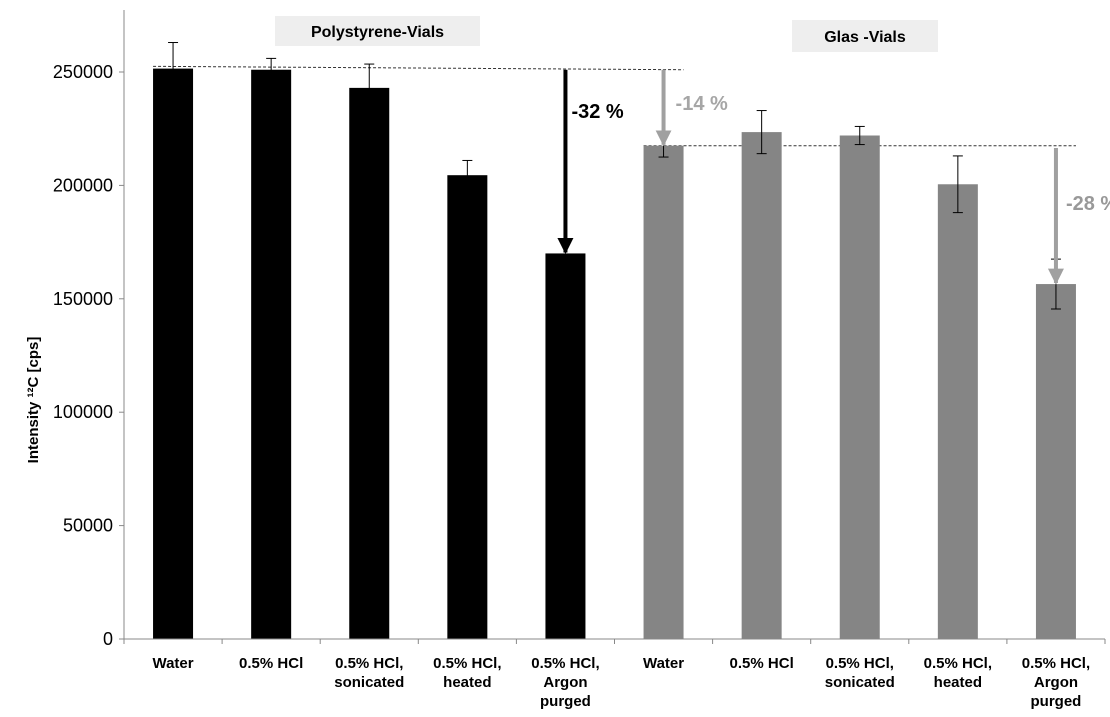 The image size is (1110, 717). I want to click on y-tick-label-2: 100000, so click(83, 412).